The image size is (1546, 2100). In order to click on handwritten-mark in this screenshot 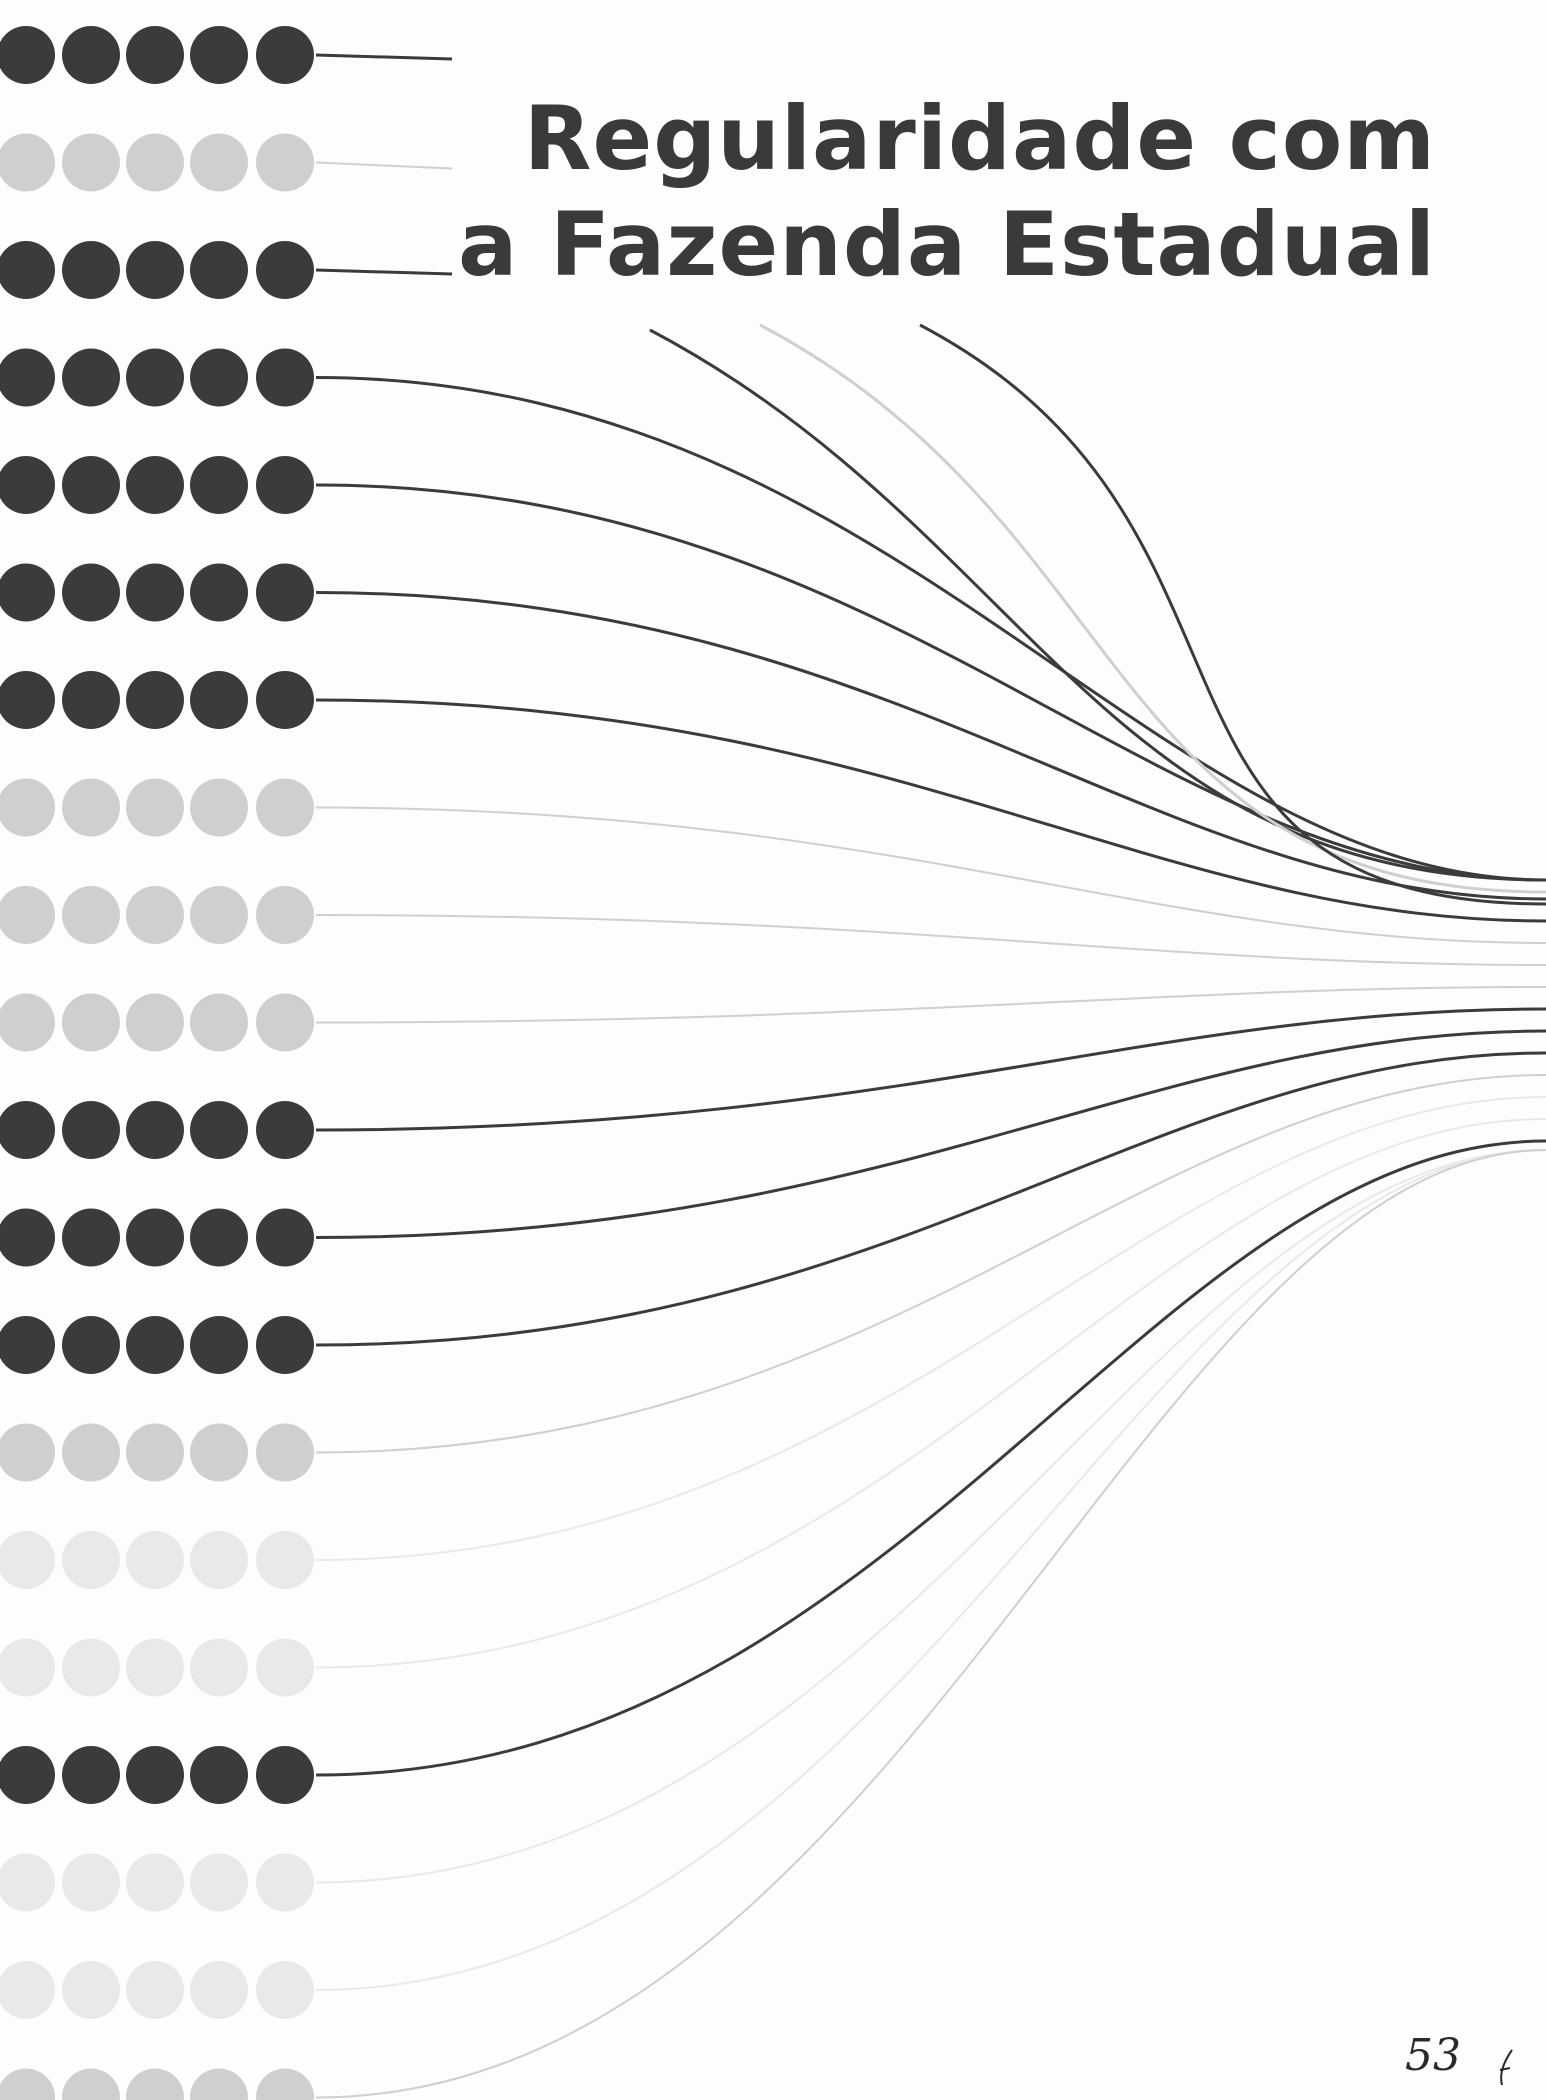, I will do `click(1506, 2067)`.